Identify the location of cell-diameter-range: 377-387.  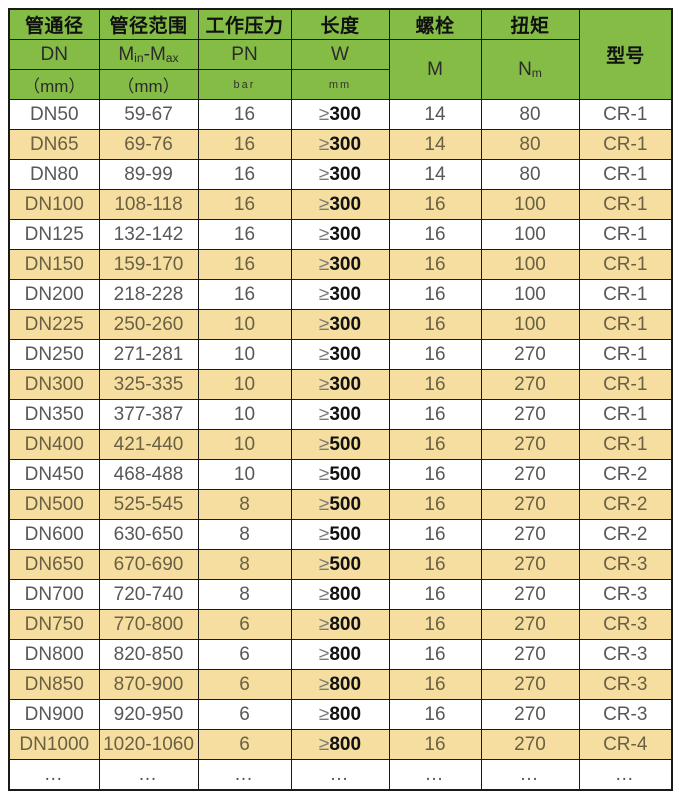
(148, 414).